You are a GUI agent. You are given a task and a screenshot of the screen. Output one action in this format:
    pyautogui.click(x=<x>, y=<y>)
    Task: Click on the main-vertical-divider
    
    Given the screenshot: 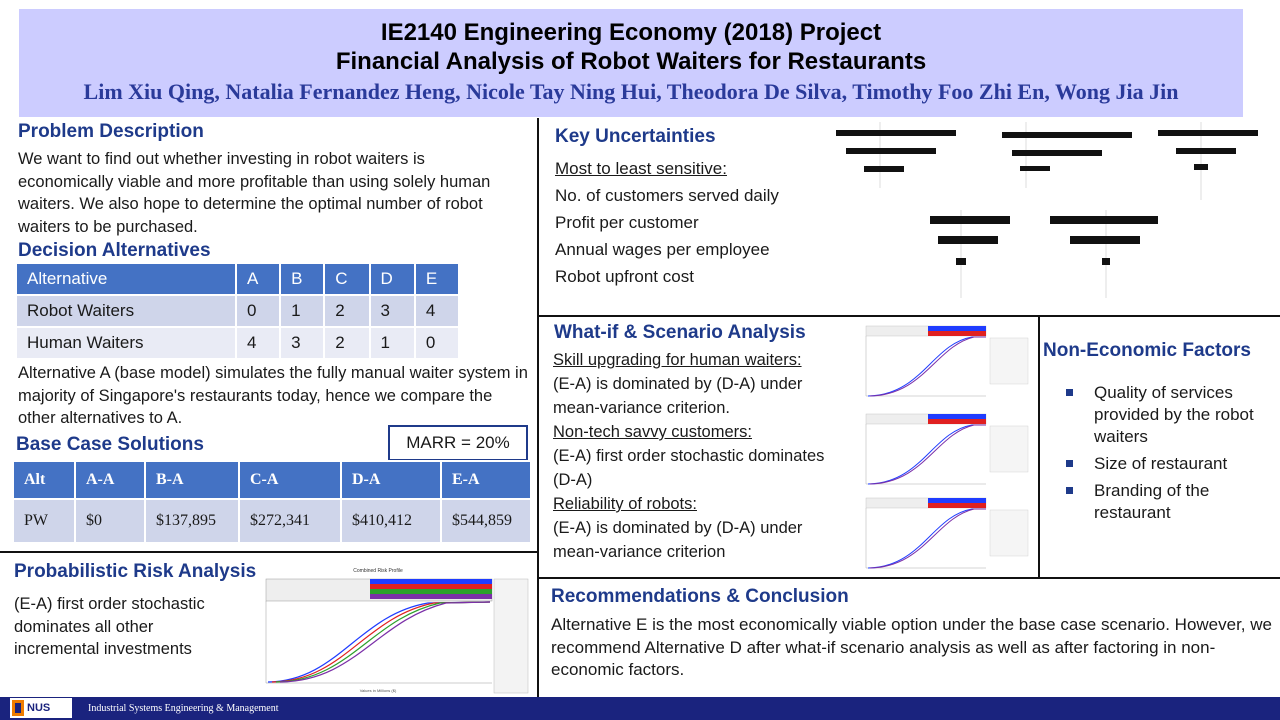 What is the action you would take?
    pyautogui.click(x=538, y=407)
    